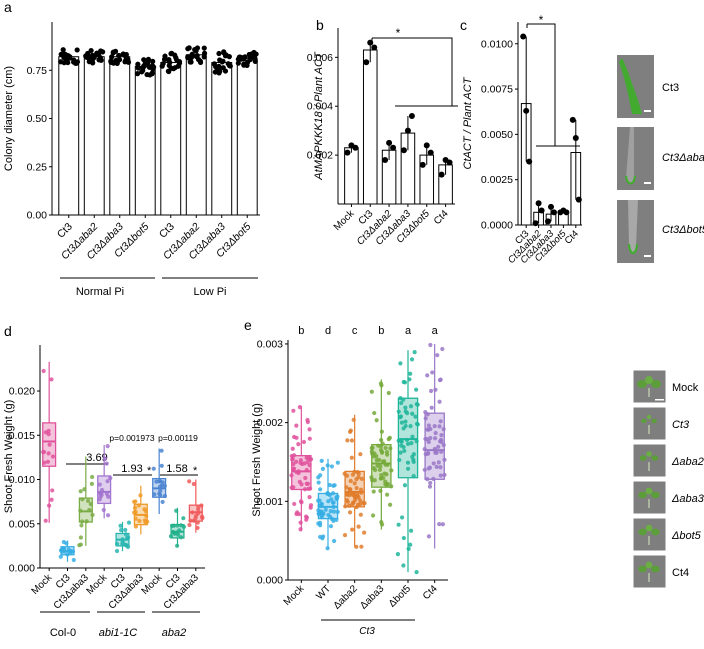  I want to click on box, so click(408, 438).